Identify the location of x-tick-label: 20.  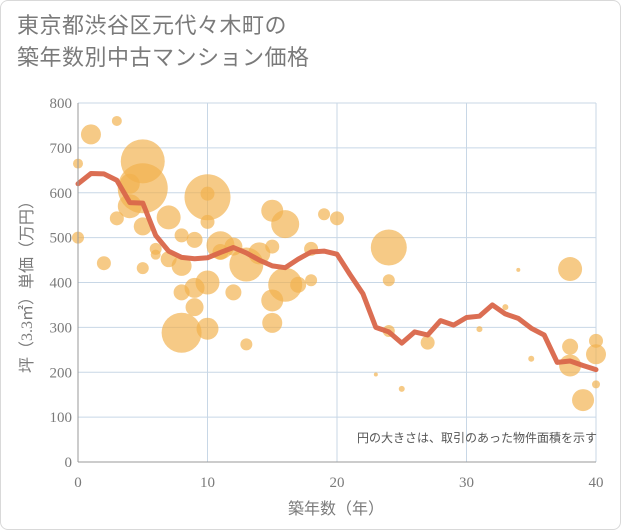
(337, 483).